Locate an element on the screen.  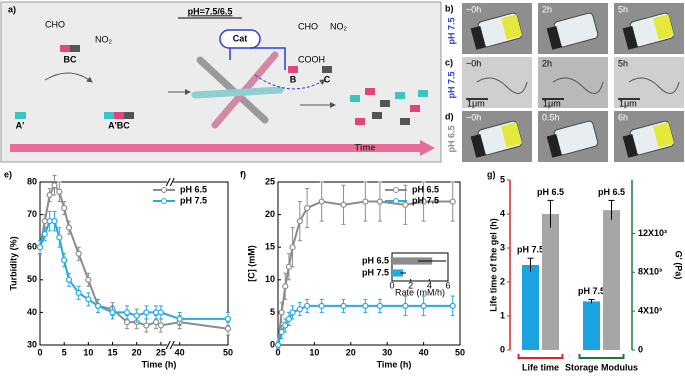
bar-label: pH 7.5 is located at coordinates (591, 291).